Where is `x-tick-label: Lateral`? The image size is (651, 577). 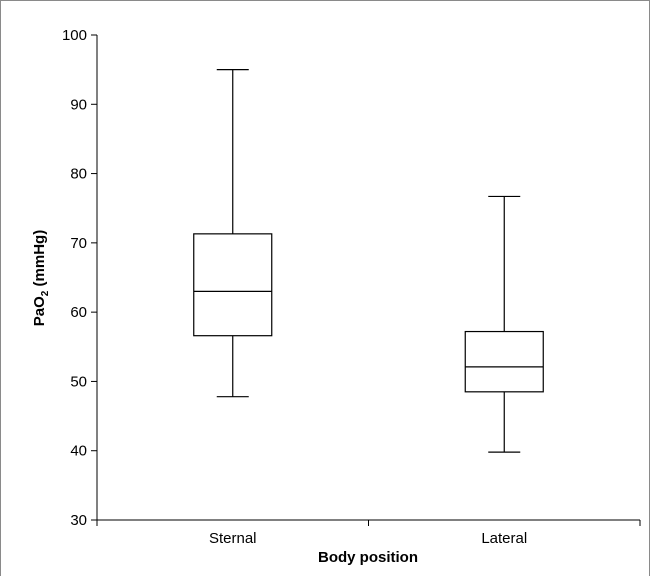 x-tick-label: Lateral is located at coordinates (504, 538).